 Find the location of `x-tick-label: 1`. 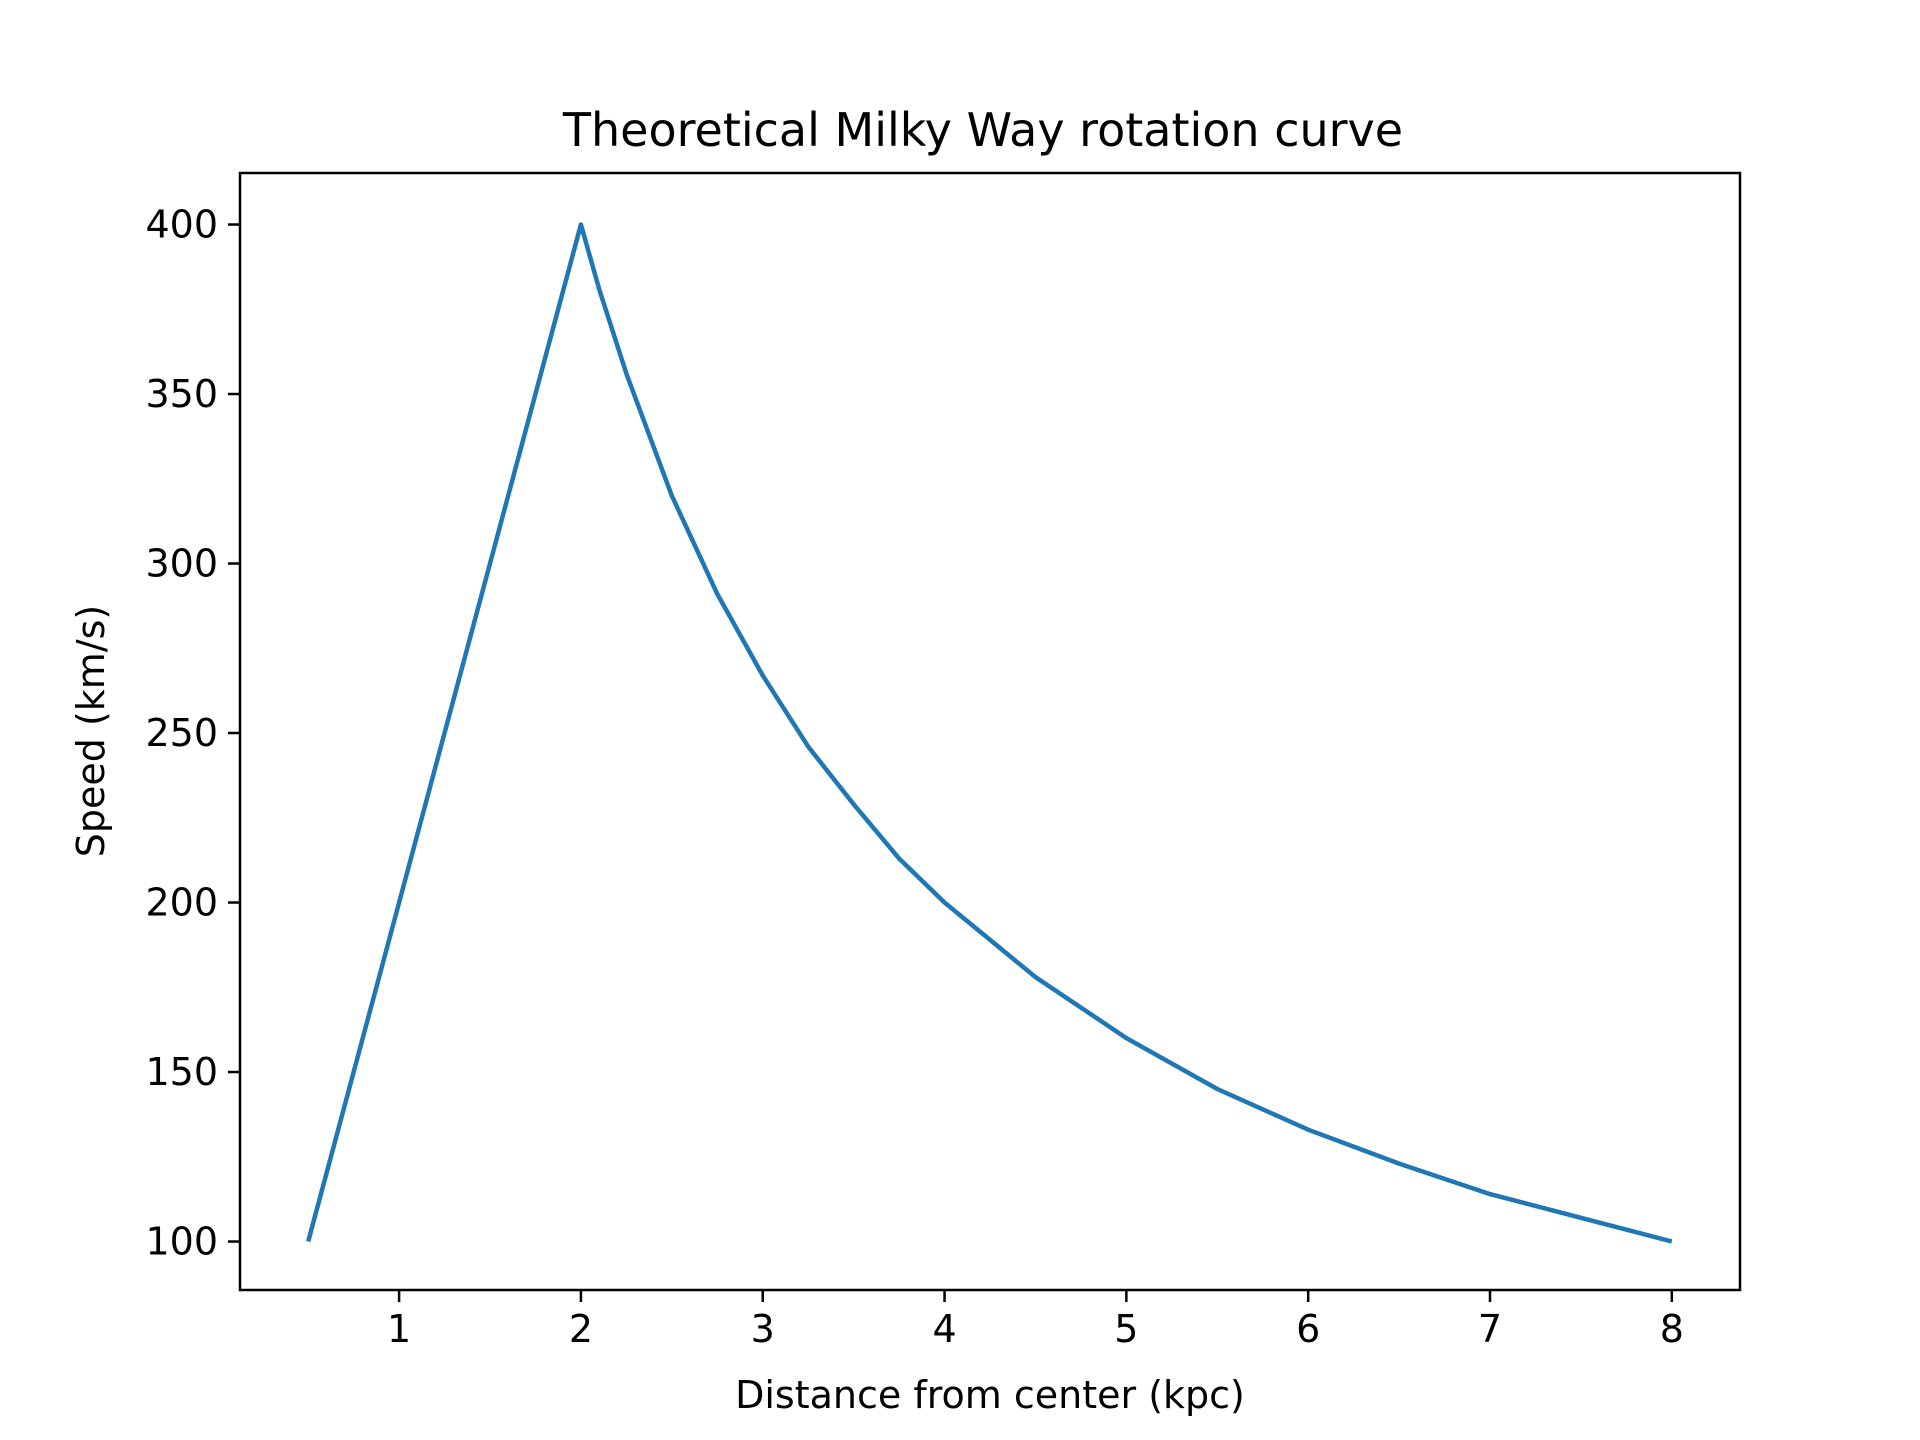

x-tick-label: 1 is located at coordinates (399, 1329).